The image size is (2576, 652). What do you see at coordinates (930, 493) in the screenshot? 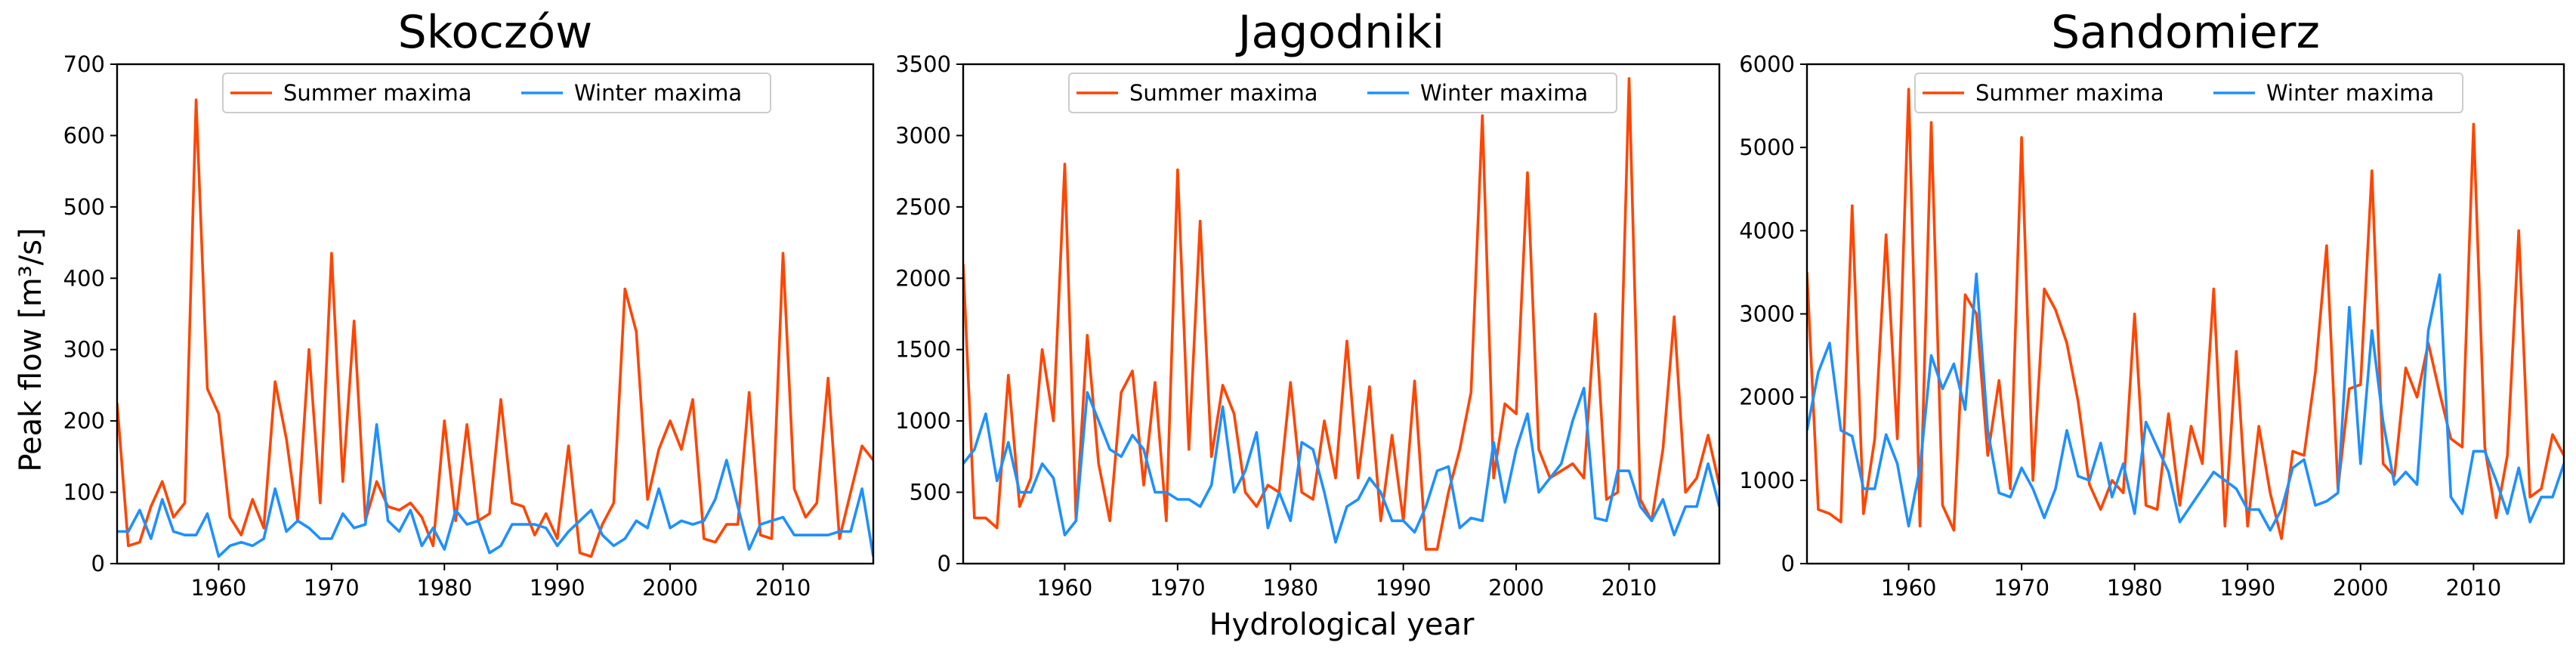
I see `jagodniki-y-tick-label: 500` at bounding box center [930, 493].